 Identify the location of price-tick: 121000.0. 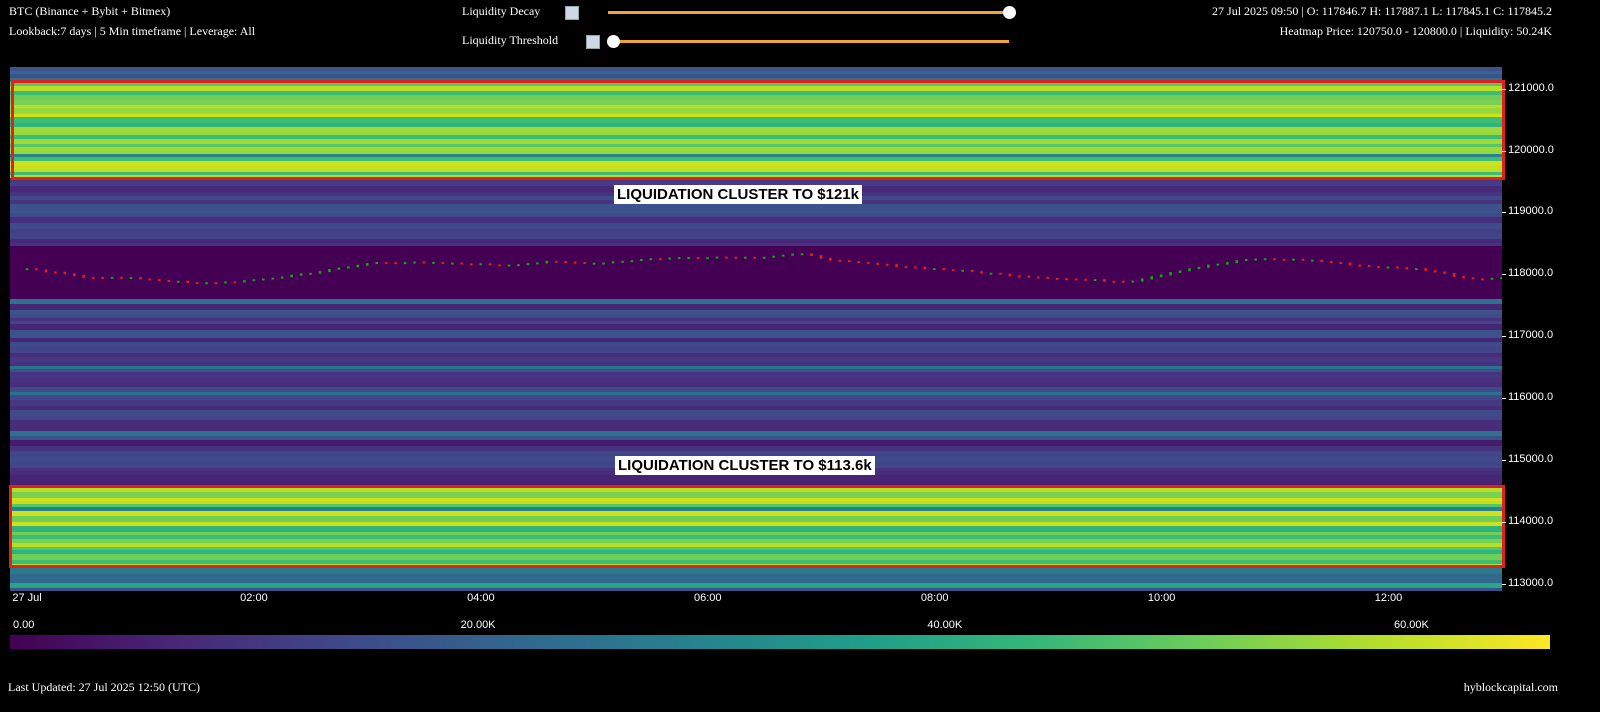
(1528, 87).